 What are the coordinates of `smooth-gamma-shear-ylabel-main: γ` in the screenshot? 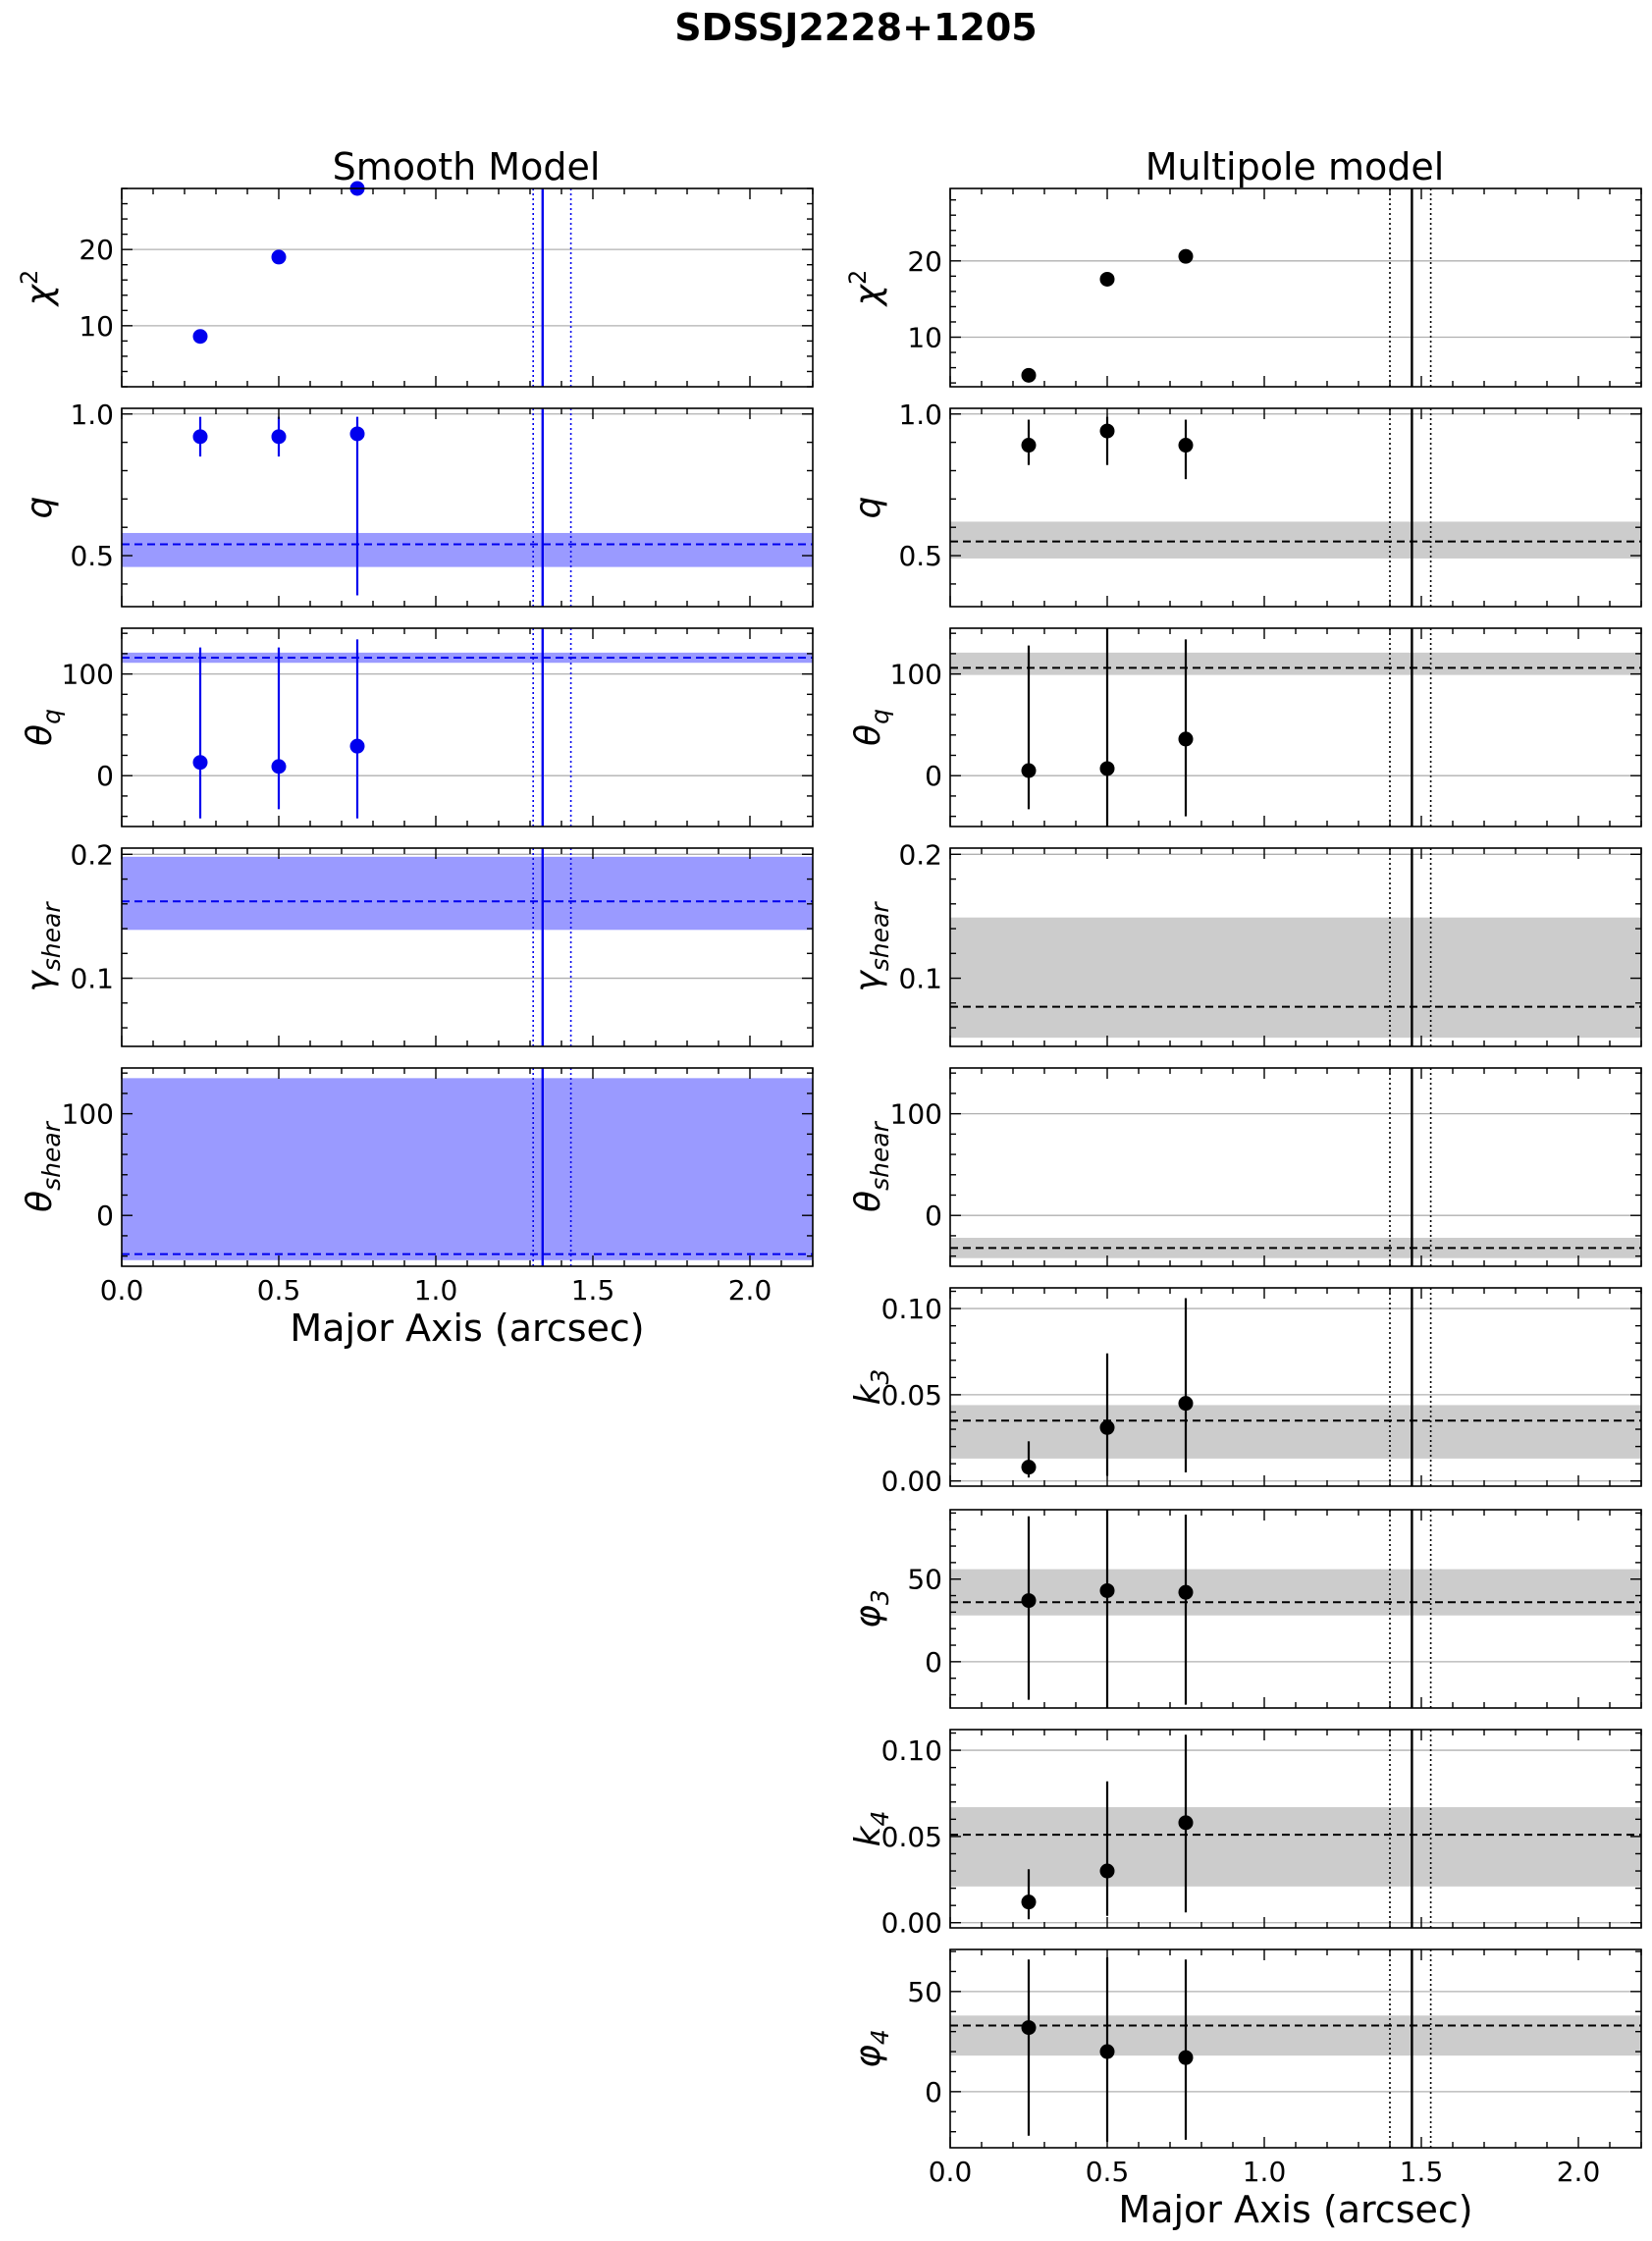 It's located at (40, 981).